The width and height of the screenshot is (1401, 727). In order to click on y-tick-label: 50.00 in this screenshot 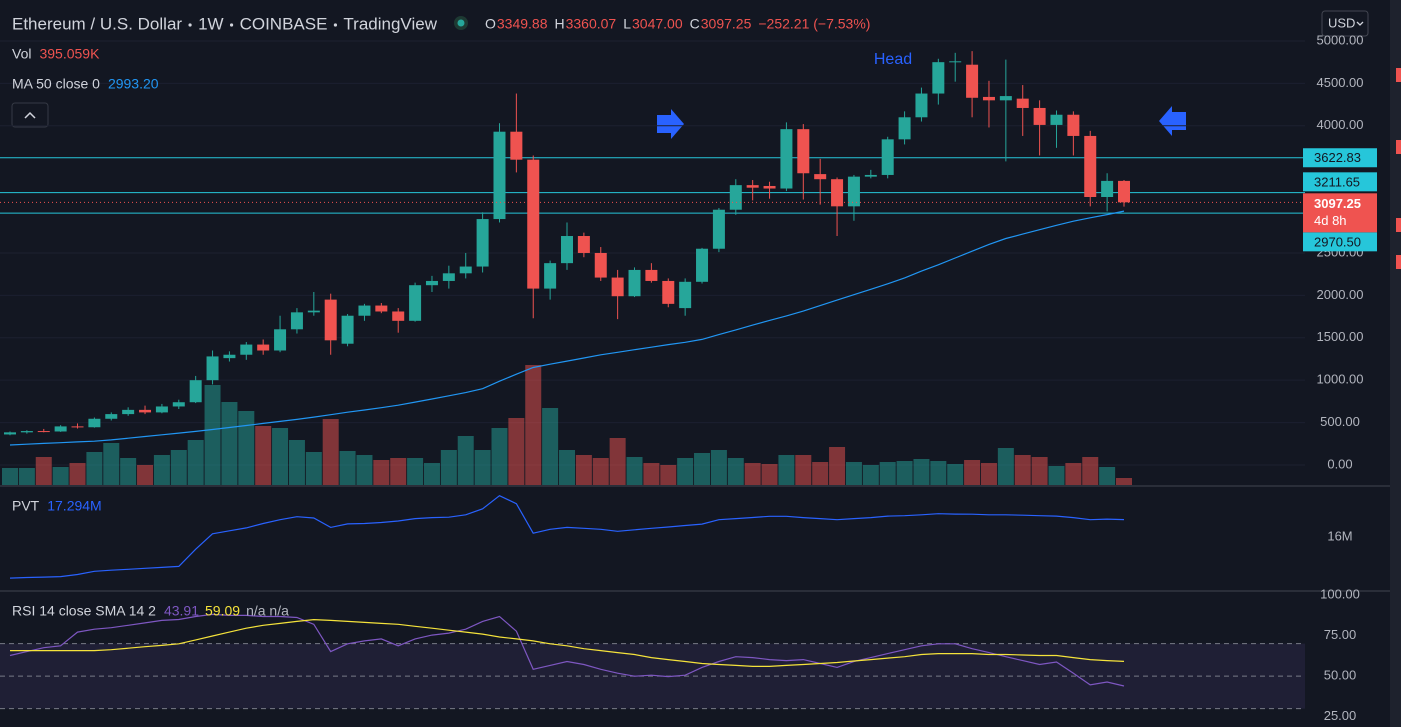, I will do `click(1340, 675)`.